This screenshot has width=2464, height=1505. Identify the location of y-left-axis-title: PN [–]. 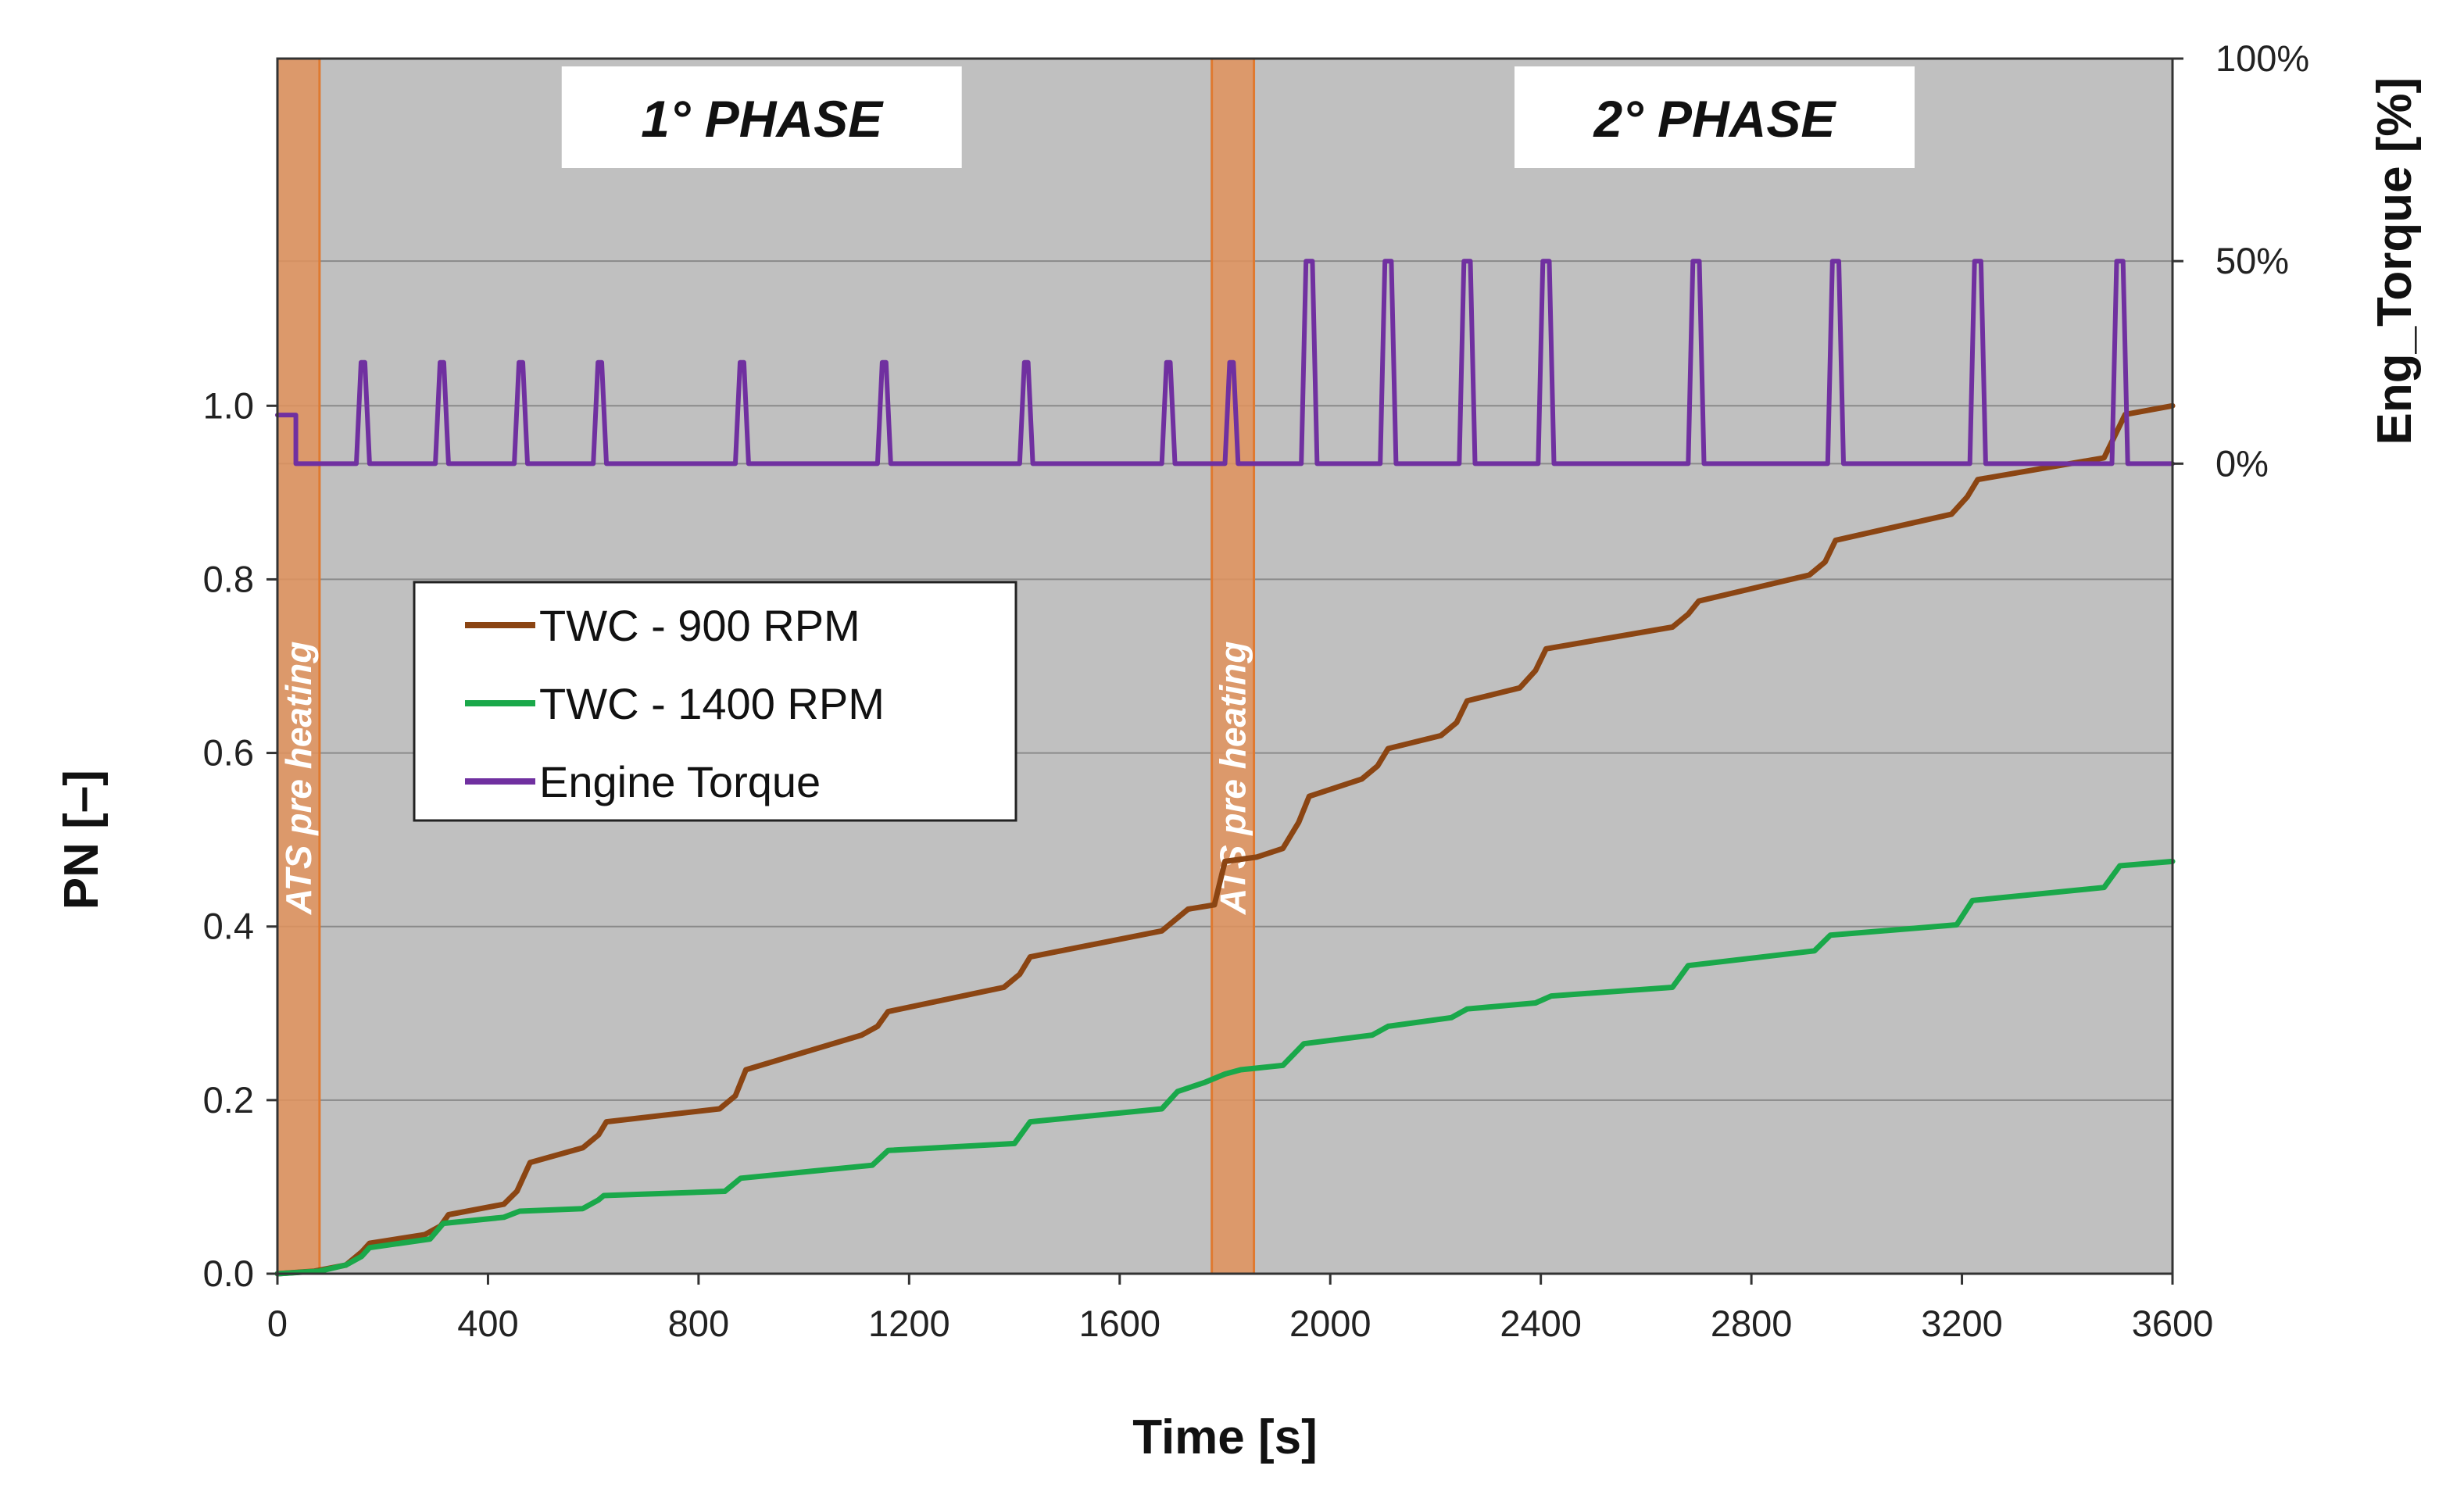
(82, 840).